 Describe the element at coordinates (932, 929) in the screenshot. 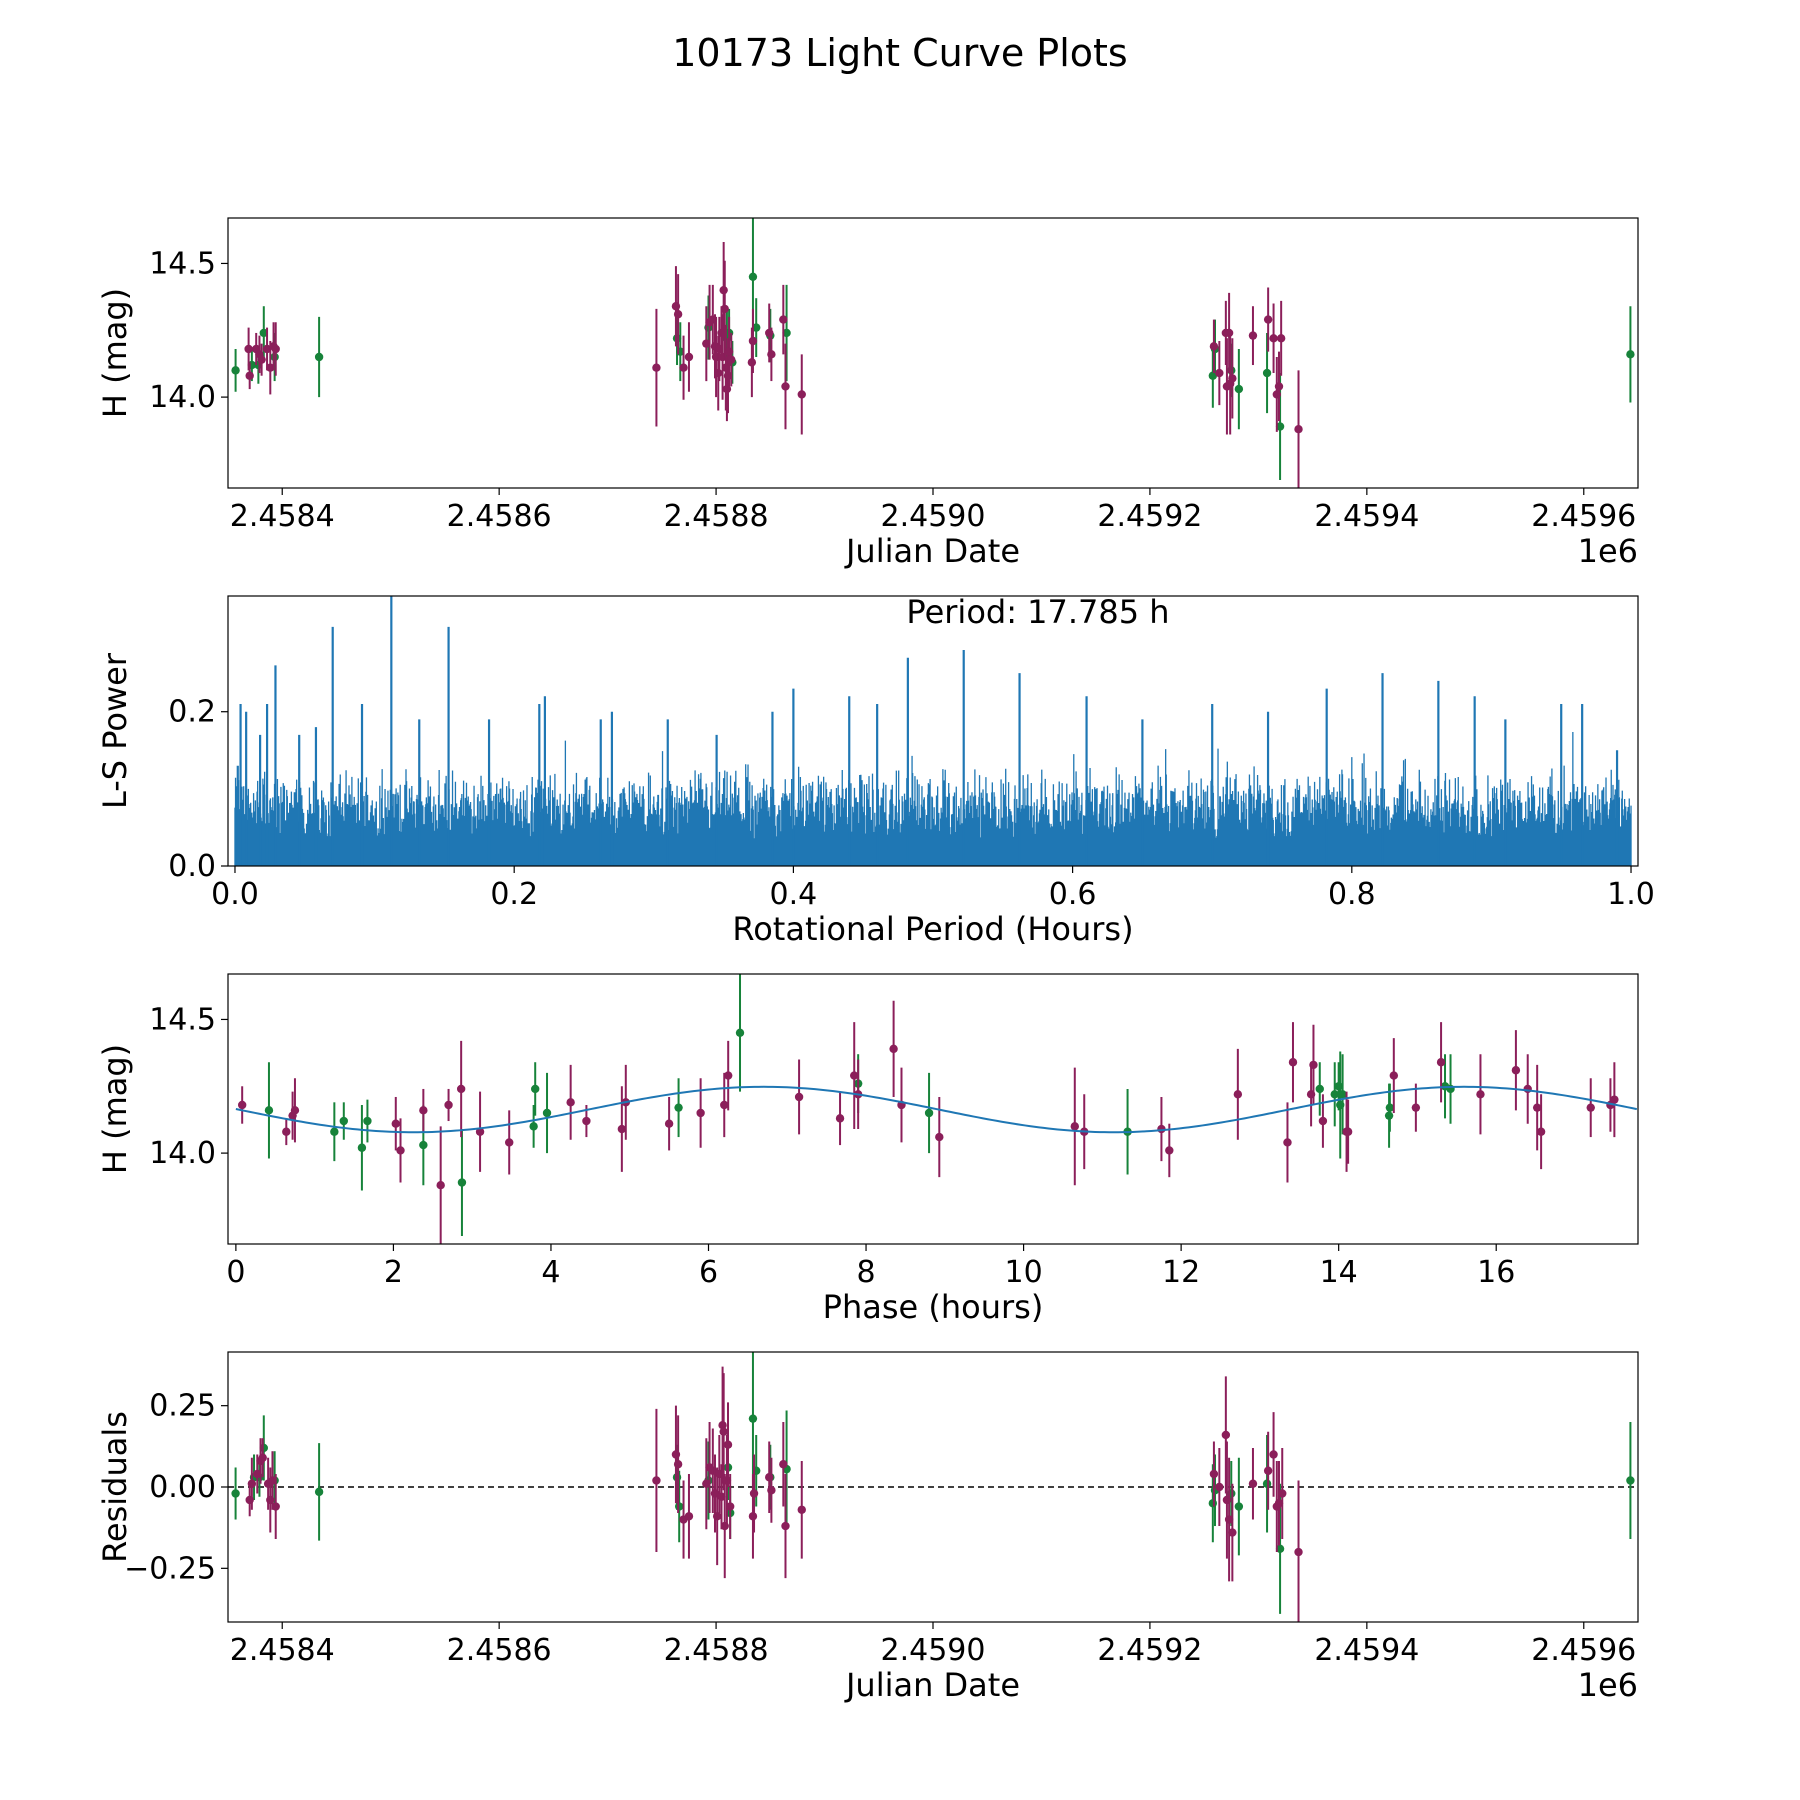

I see `x-axis-label: Rotational Period (Hours)` at that location.